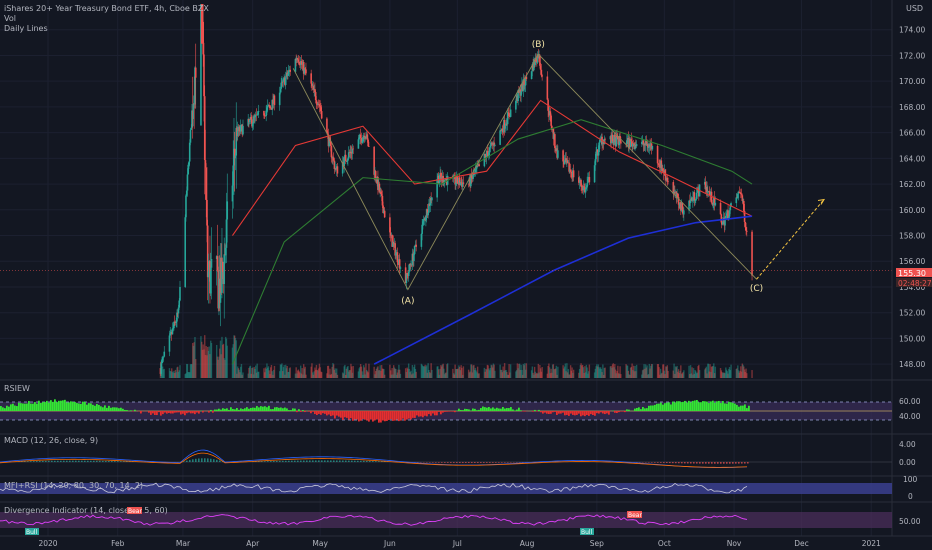 This screenshot has height=550, width=932. Describe the element at coordinates (26, 28) in the screenshot. I see `daily-lines-legend: Daily Lines` at that location.